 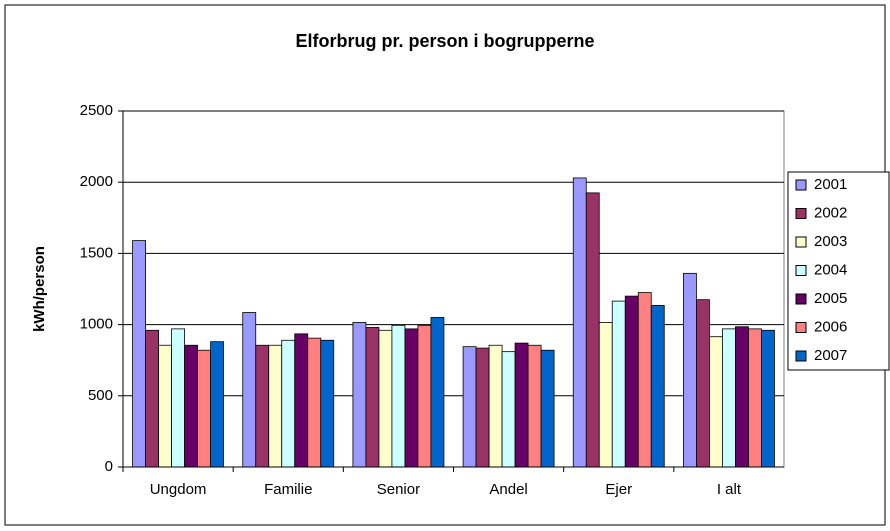 I want to click on y-axis-label: kWh/person, so click(x=39, y=289).